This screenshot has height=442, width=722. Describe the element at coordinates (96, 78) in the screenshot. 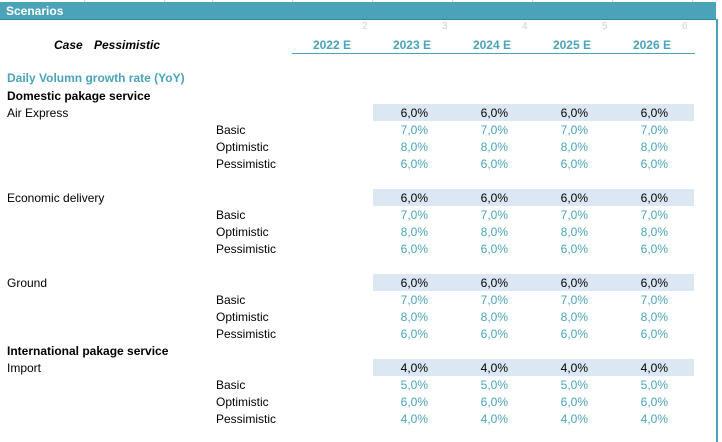

I see `section-title: Daily Volumn growth rate (YoY)` at that location.